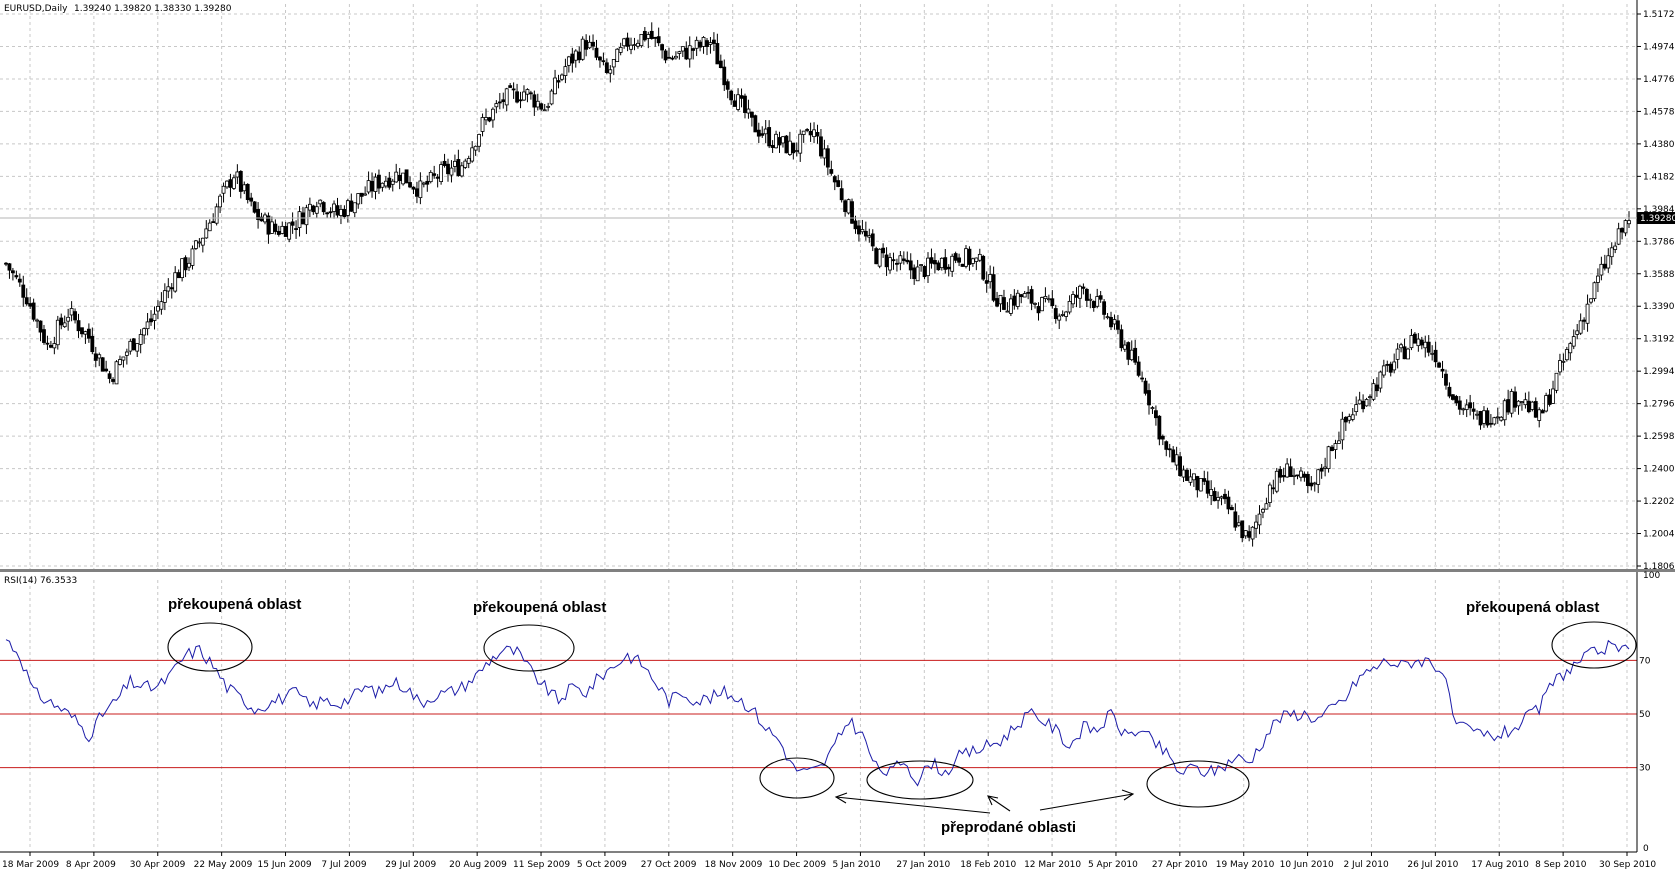 Image resolution: width=1675 pixels, height=873 pixels. I want to click on date-tick-label: 5 Apr 2010, so click(1113, 865).